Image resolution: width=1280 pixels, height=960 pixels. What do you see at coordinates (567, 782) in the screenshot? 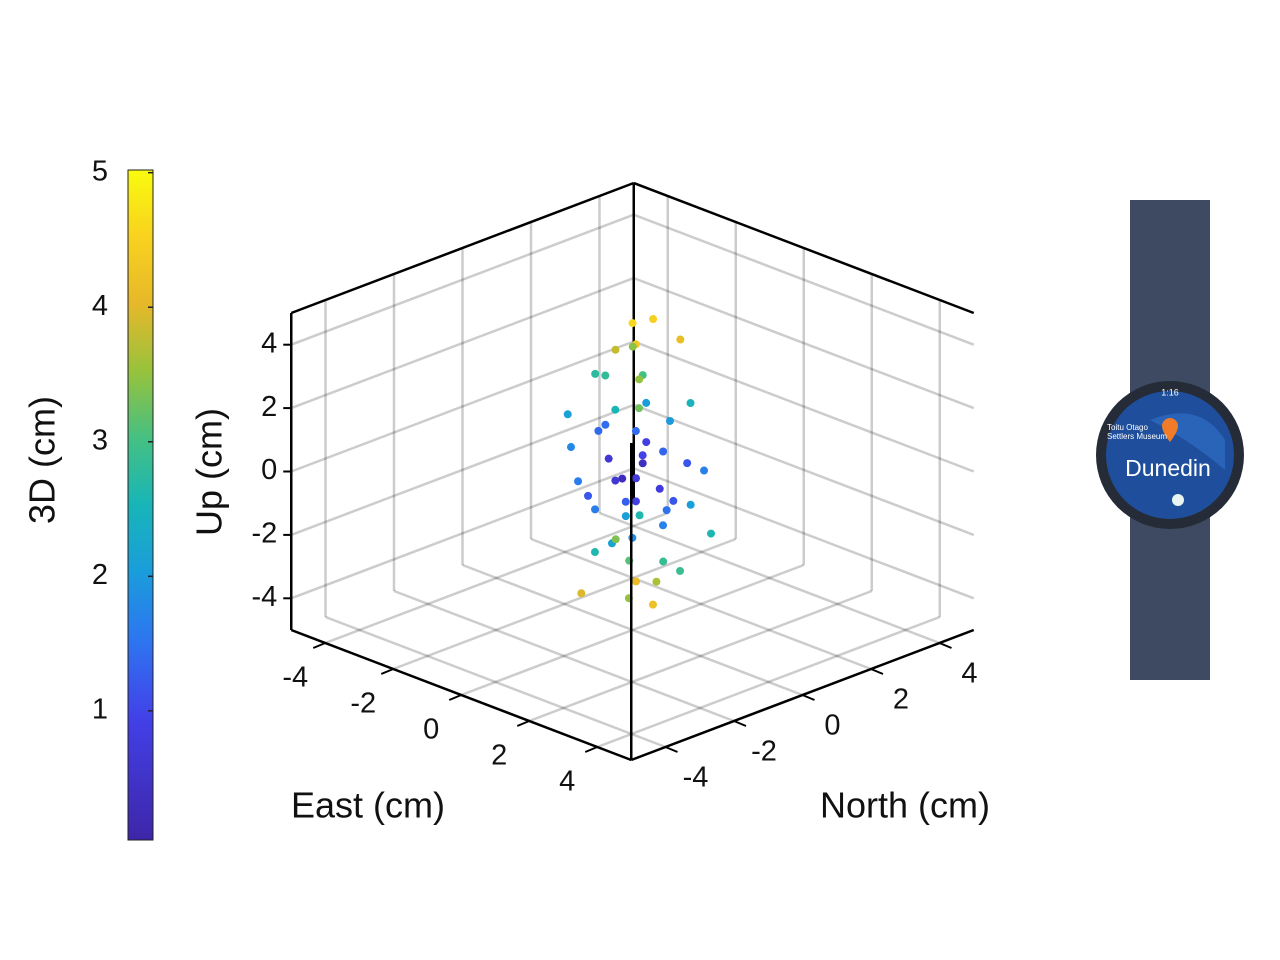
I see `x-tick-label: 4` at bounding box center [567, 782].